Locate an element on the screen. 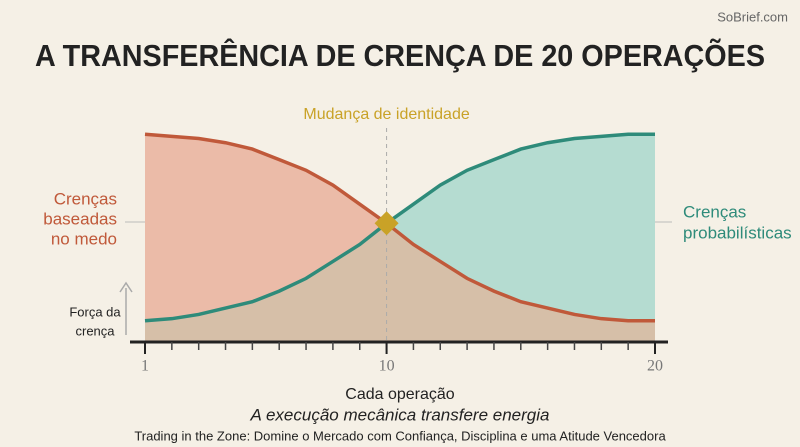 The width and height of the screenshot is (800, 447). y-axis-label: crença is located at coordinates (95, 330).